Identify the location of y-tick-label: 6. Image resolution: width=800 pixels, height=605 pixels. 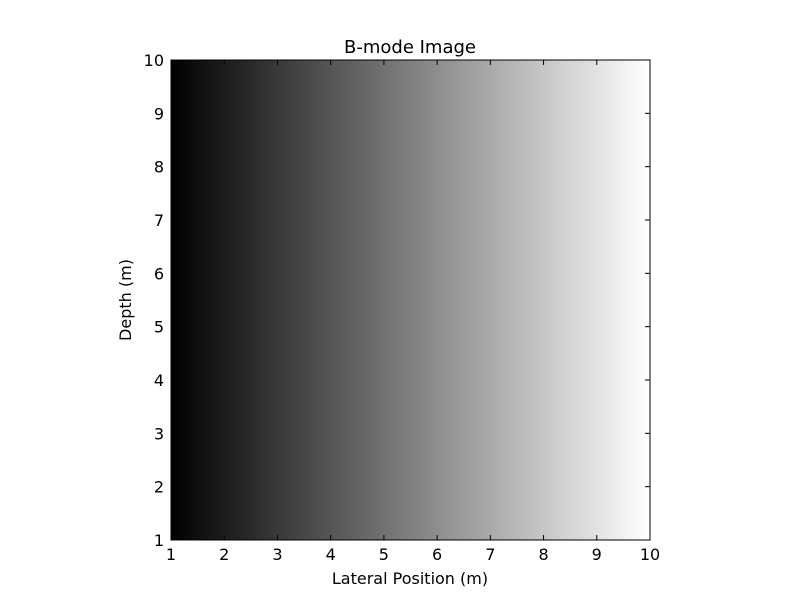
(159, 273).